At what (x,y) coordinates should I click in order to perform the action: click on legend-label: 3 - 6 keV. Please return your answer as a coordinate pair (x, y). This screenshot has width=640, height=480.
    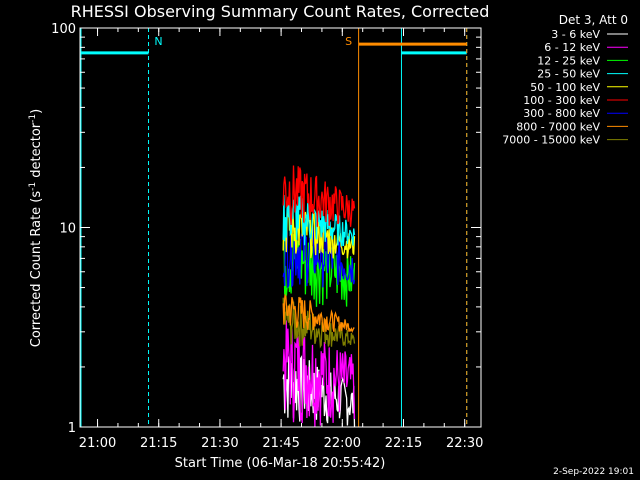
    Looking at the image, I should click on (575, 34).